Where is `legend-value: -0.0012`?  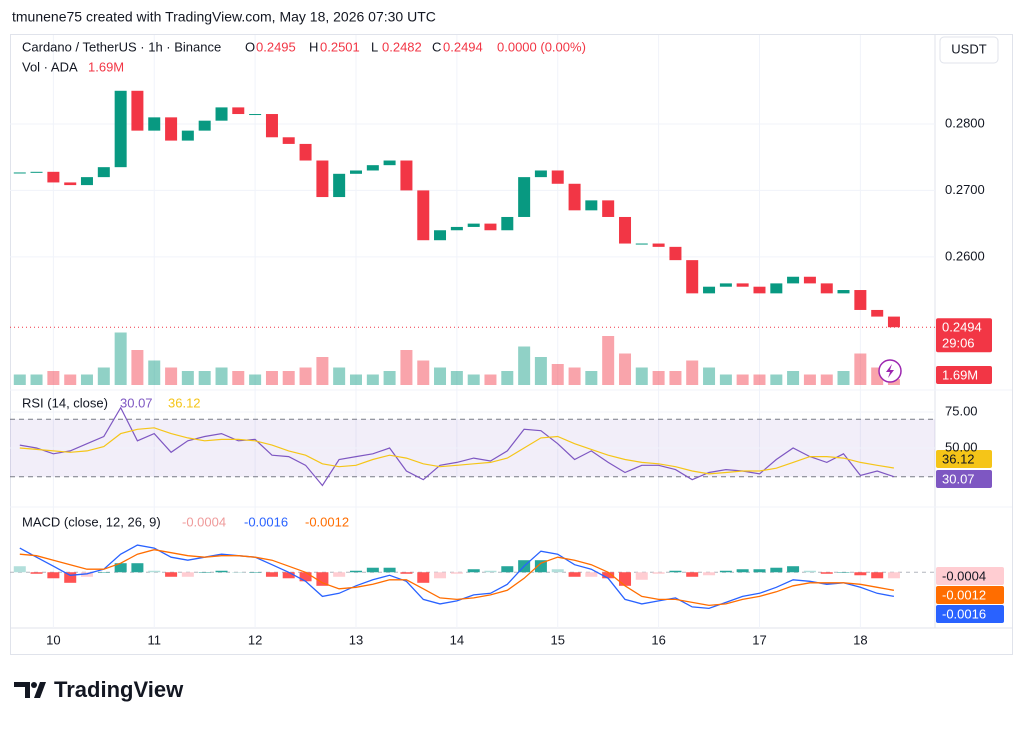 legend-value: -0.0012 is located at coordinates (327, 521).